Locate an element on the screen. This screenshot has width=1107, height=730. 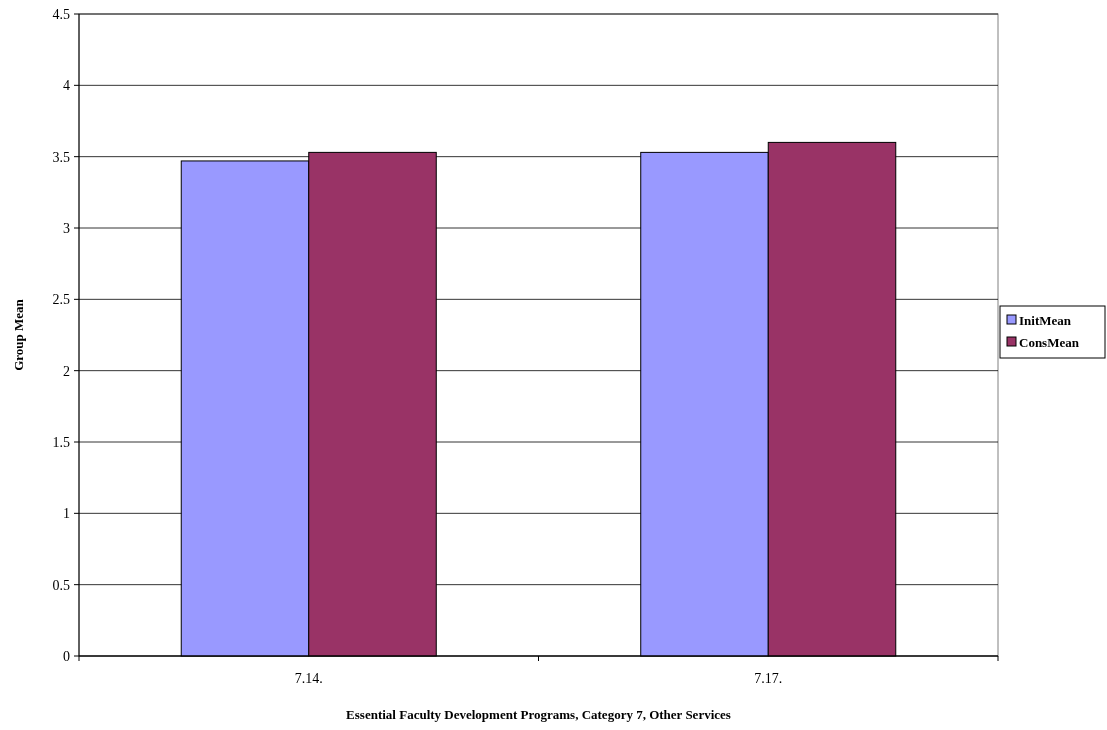
y-tick-label: 4.5 is located at coordinates (61, 14).